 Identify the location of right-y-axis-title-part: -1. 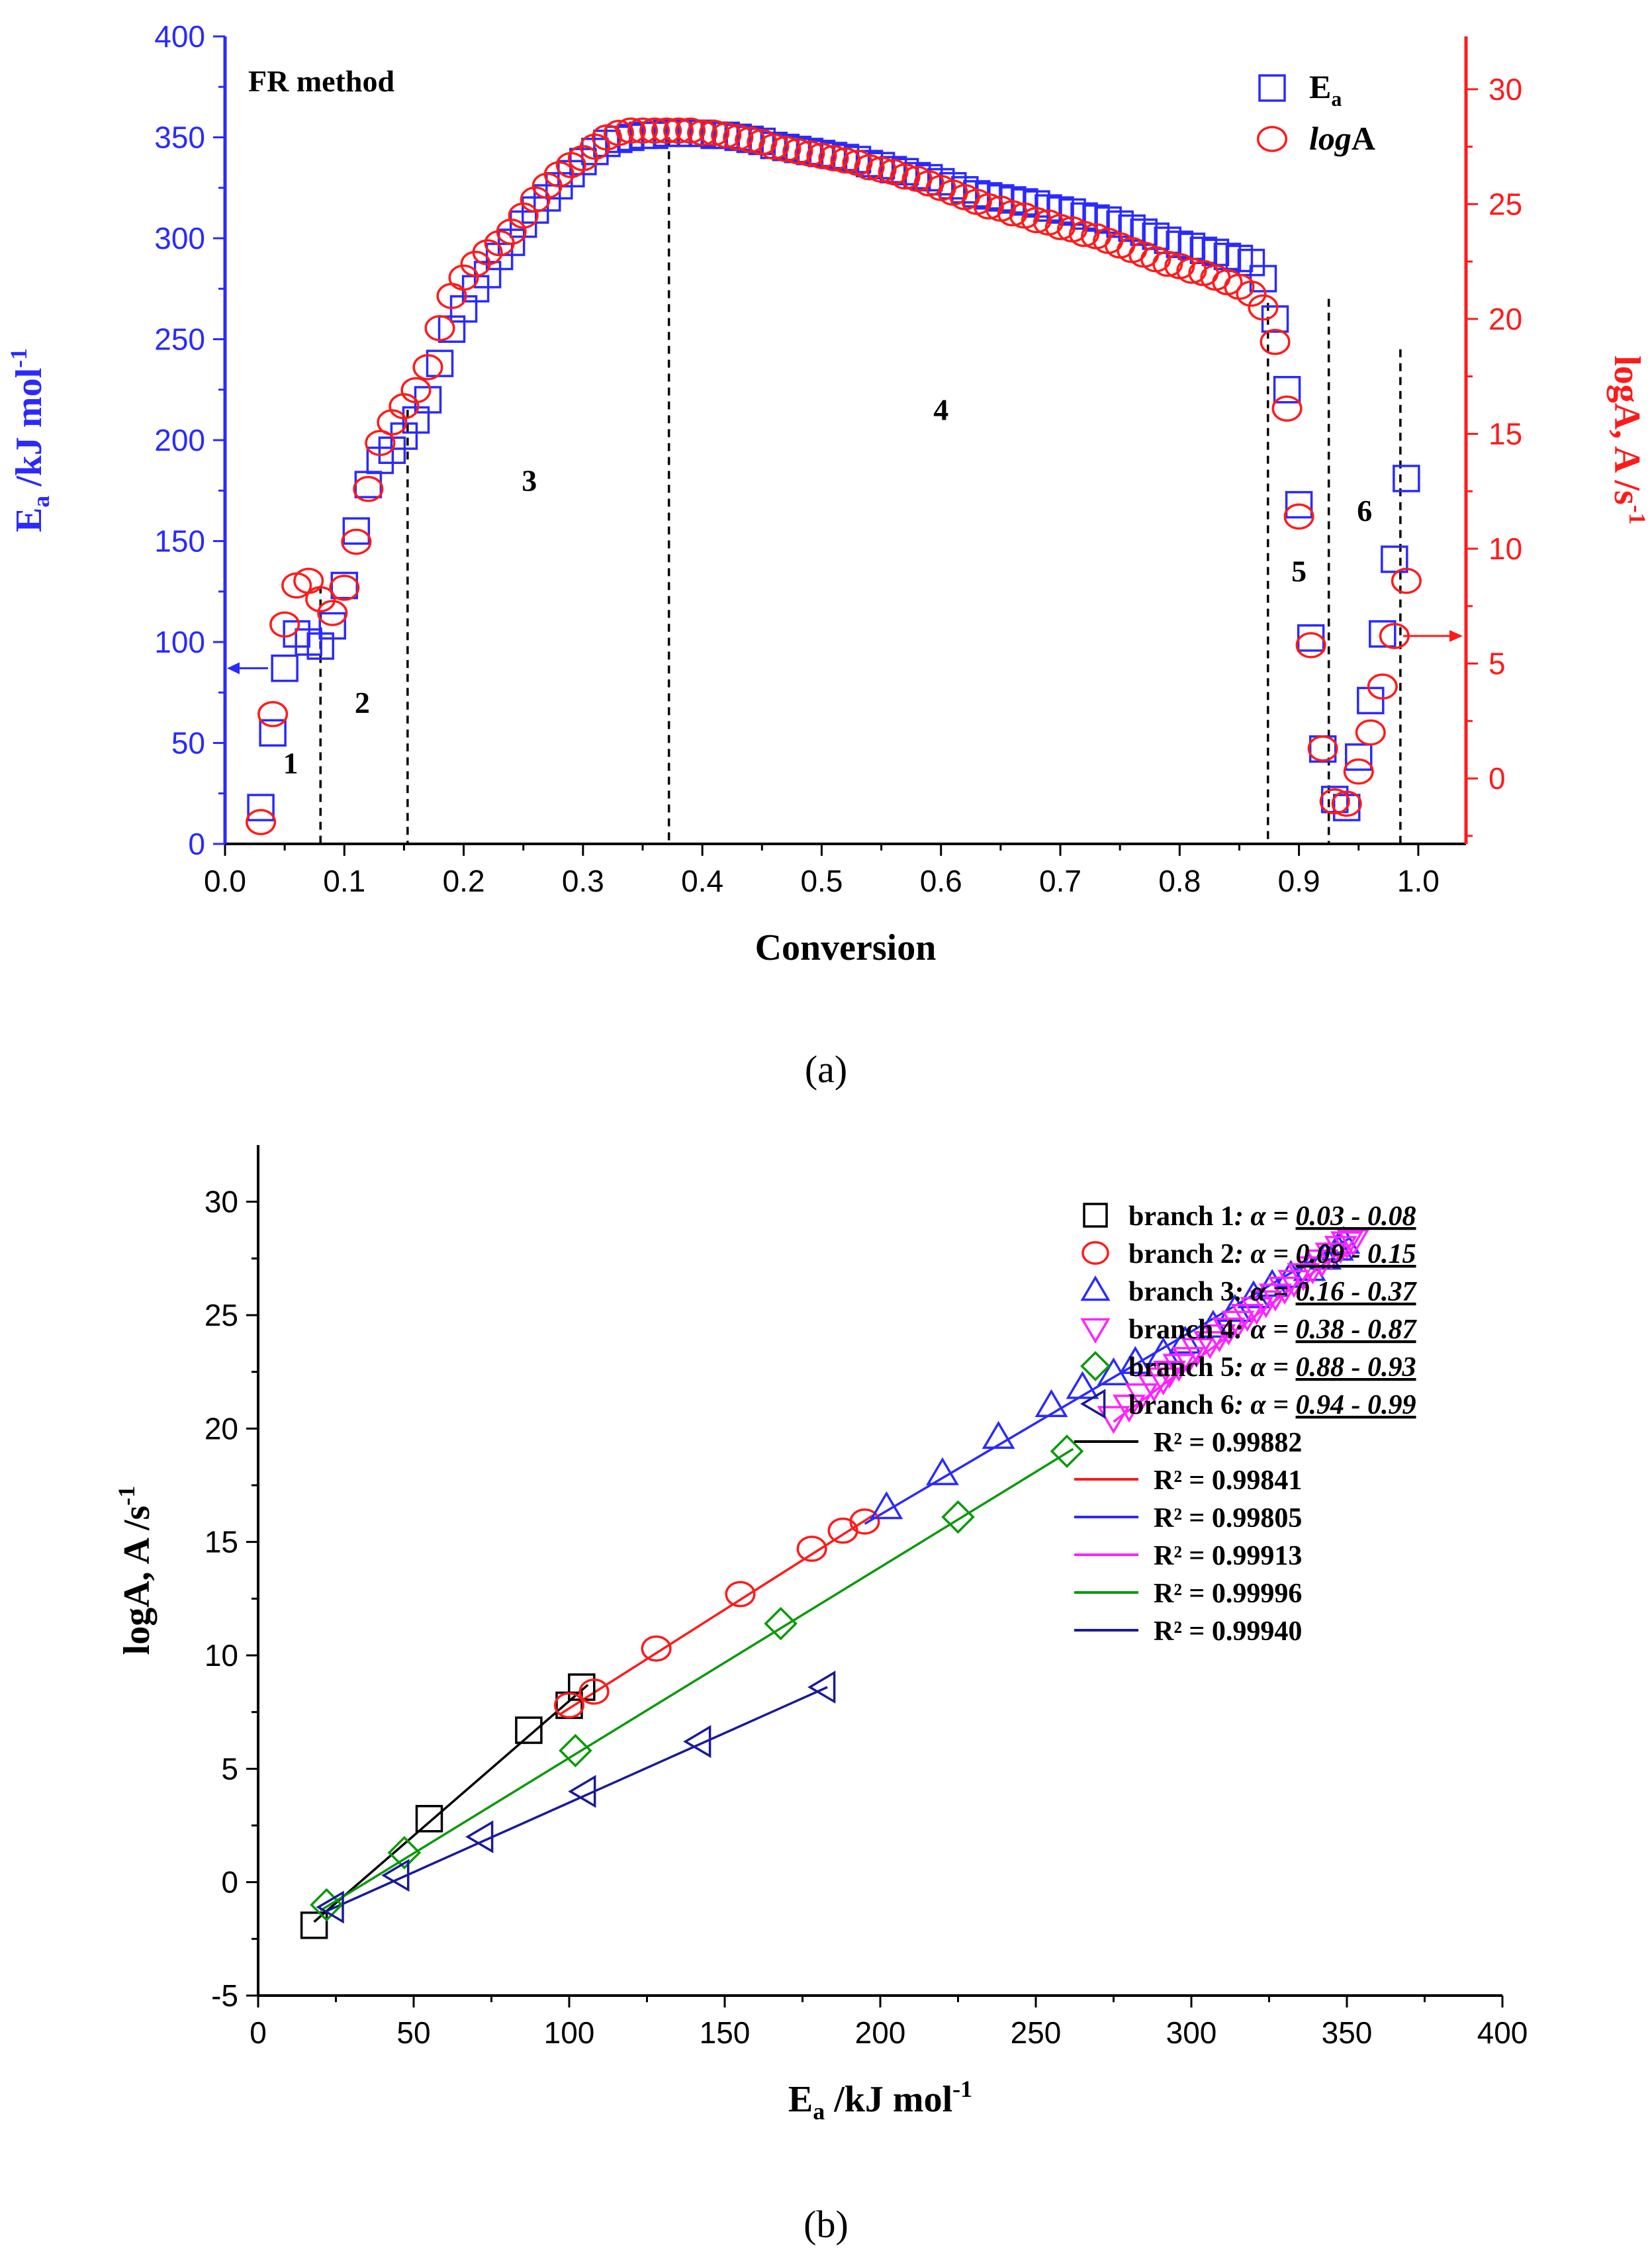
(1637, 515).